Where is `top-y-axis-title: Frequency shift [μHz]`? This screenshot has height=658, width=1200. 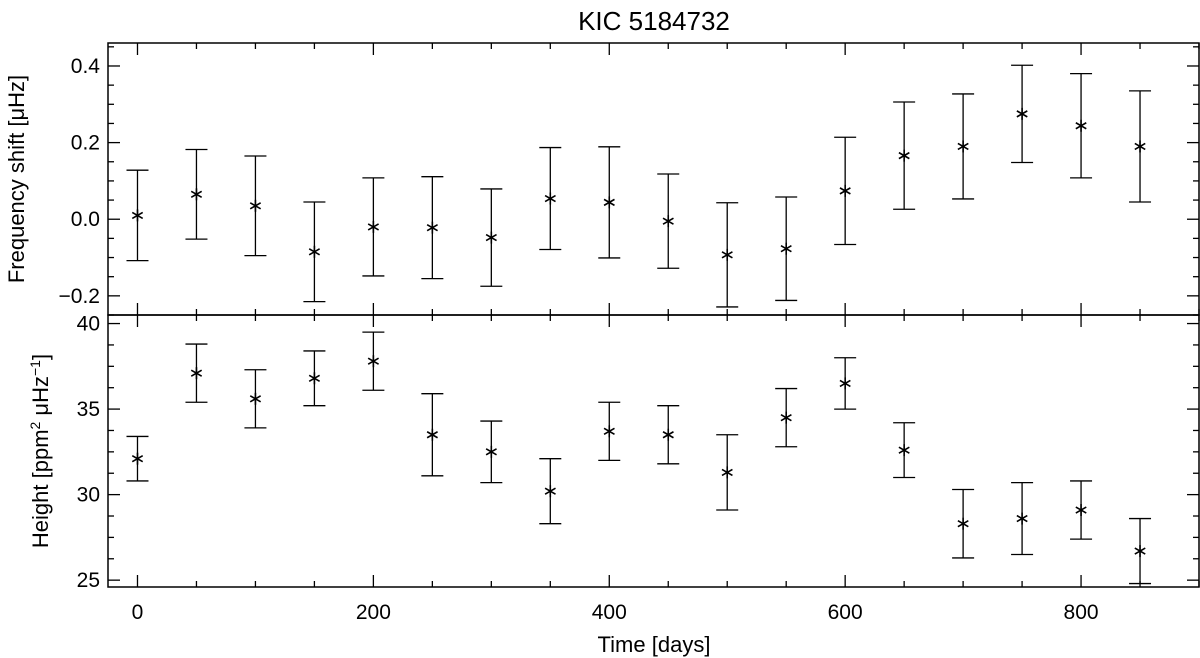
top-y-axis-title: Frequency shift [μHz] is located at coordinates (16, 179).